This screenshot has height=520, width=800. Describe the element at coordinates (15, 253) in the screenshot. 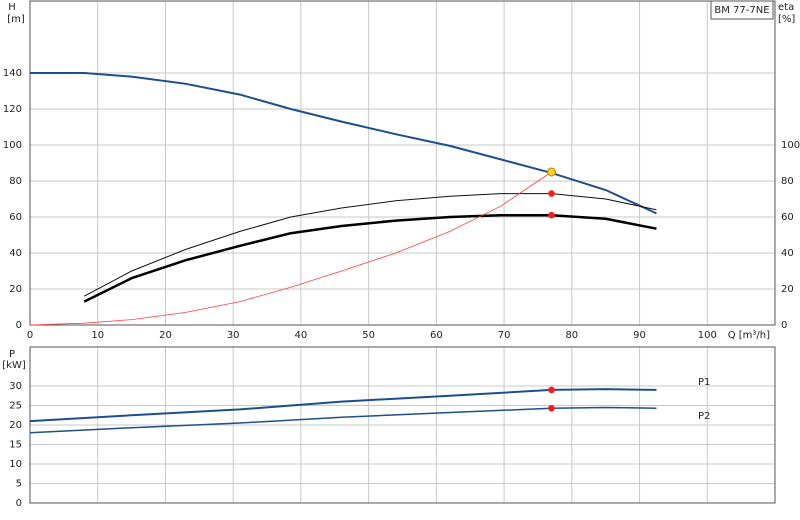

I see `y-tick-label: 40` at that location.